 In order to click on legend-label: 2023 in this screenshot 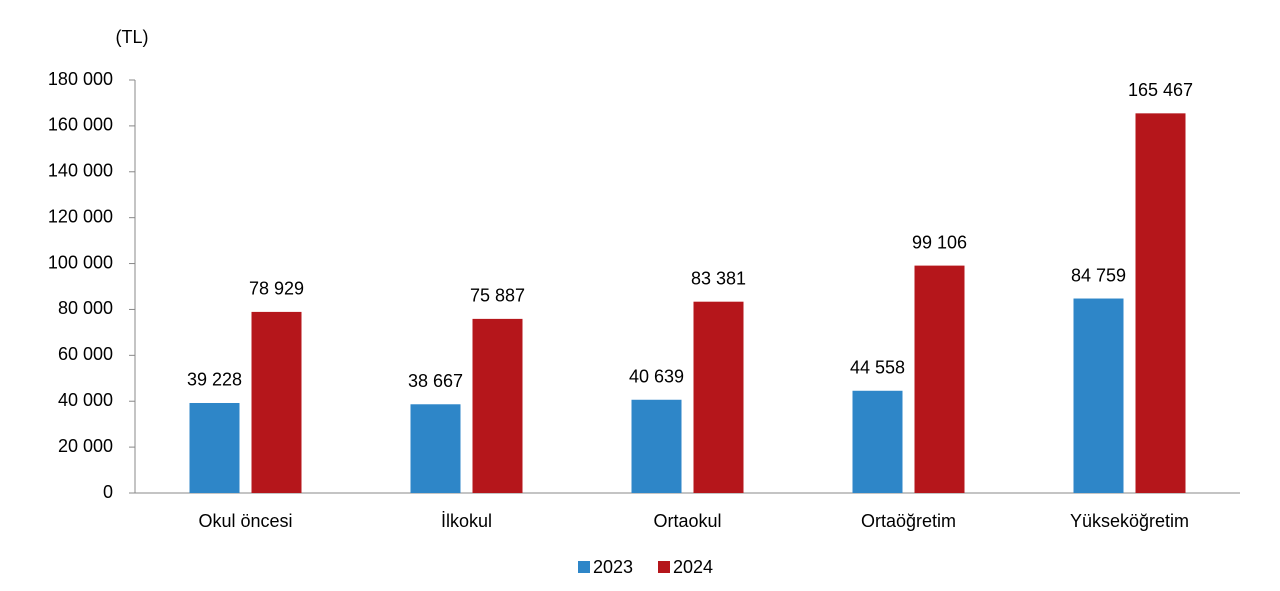, I will do `click(613, 567)`.